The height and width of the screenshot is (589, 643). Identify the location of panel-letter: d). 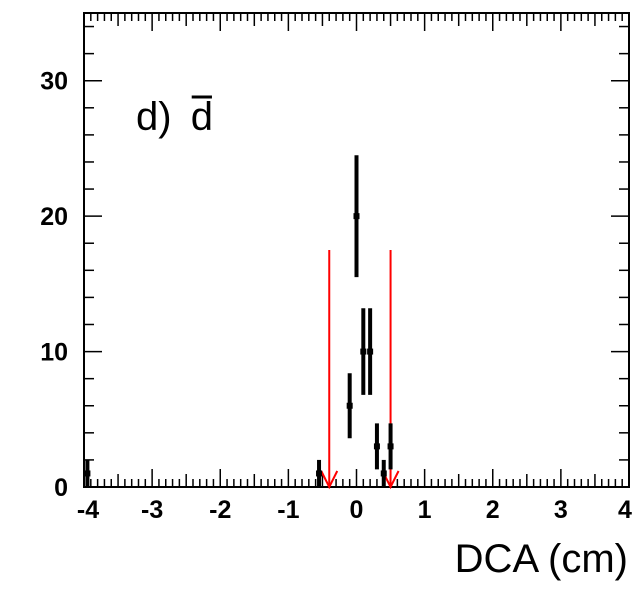
(154, 117).